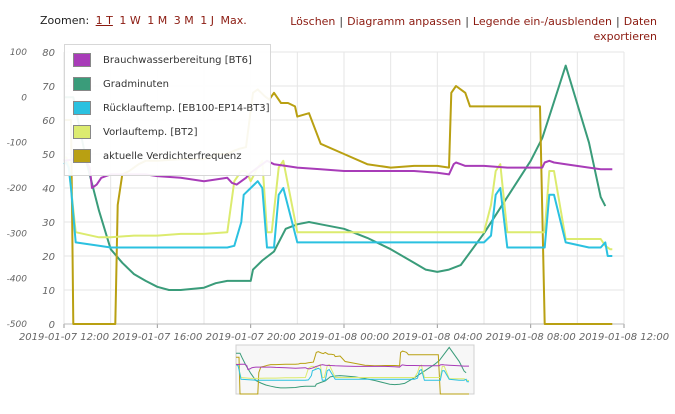  What do you see at coordinates (48, 291) in the screenshot?
I see `right-tick-label: 10` at bounding box center [48, 291].